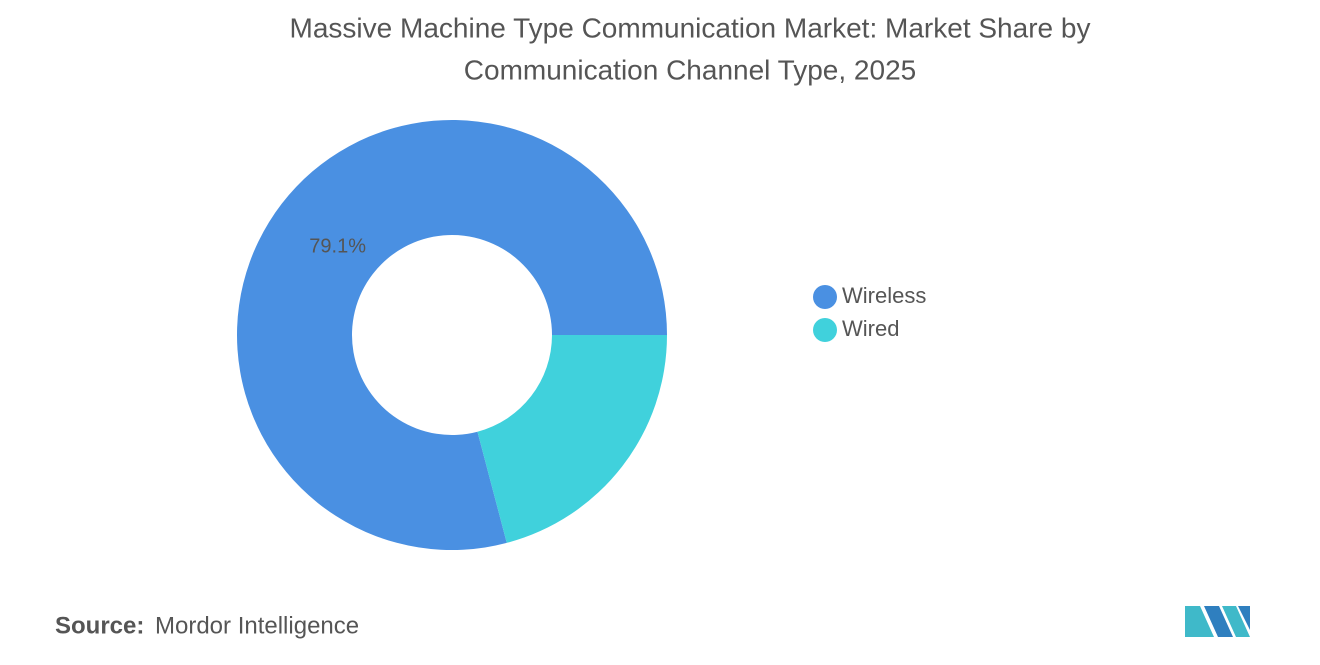 This screenshot has height=665, width=1320. I want to click on legend-label: Wired, so click(870, 328).